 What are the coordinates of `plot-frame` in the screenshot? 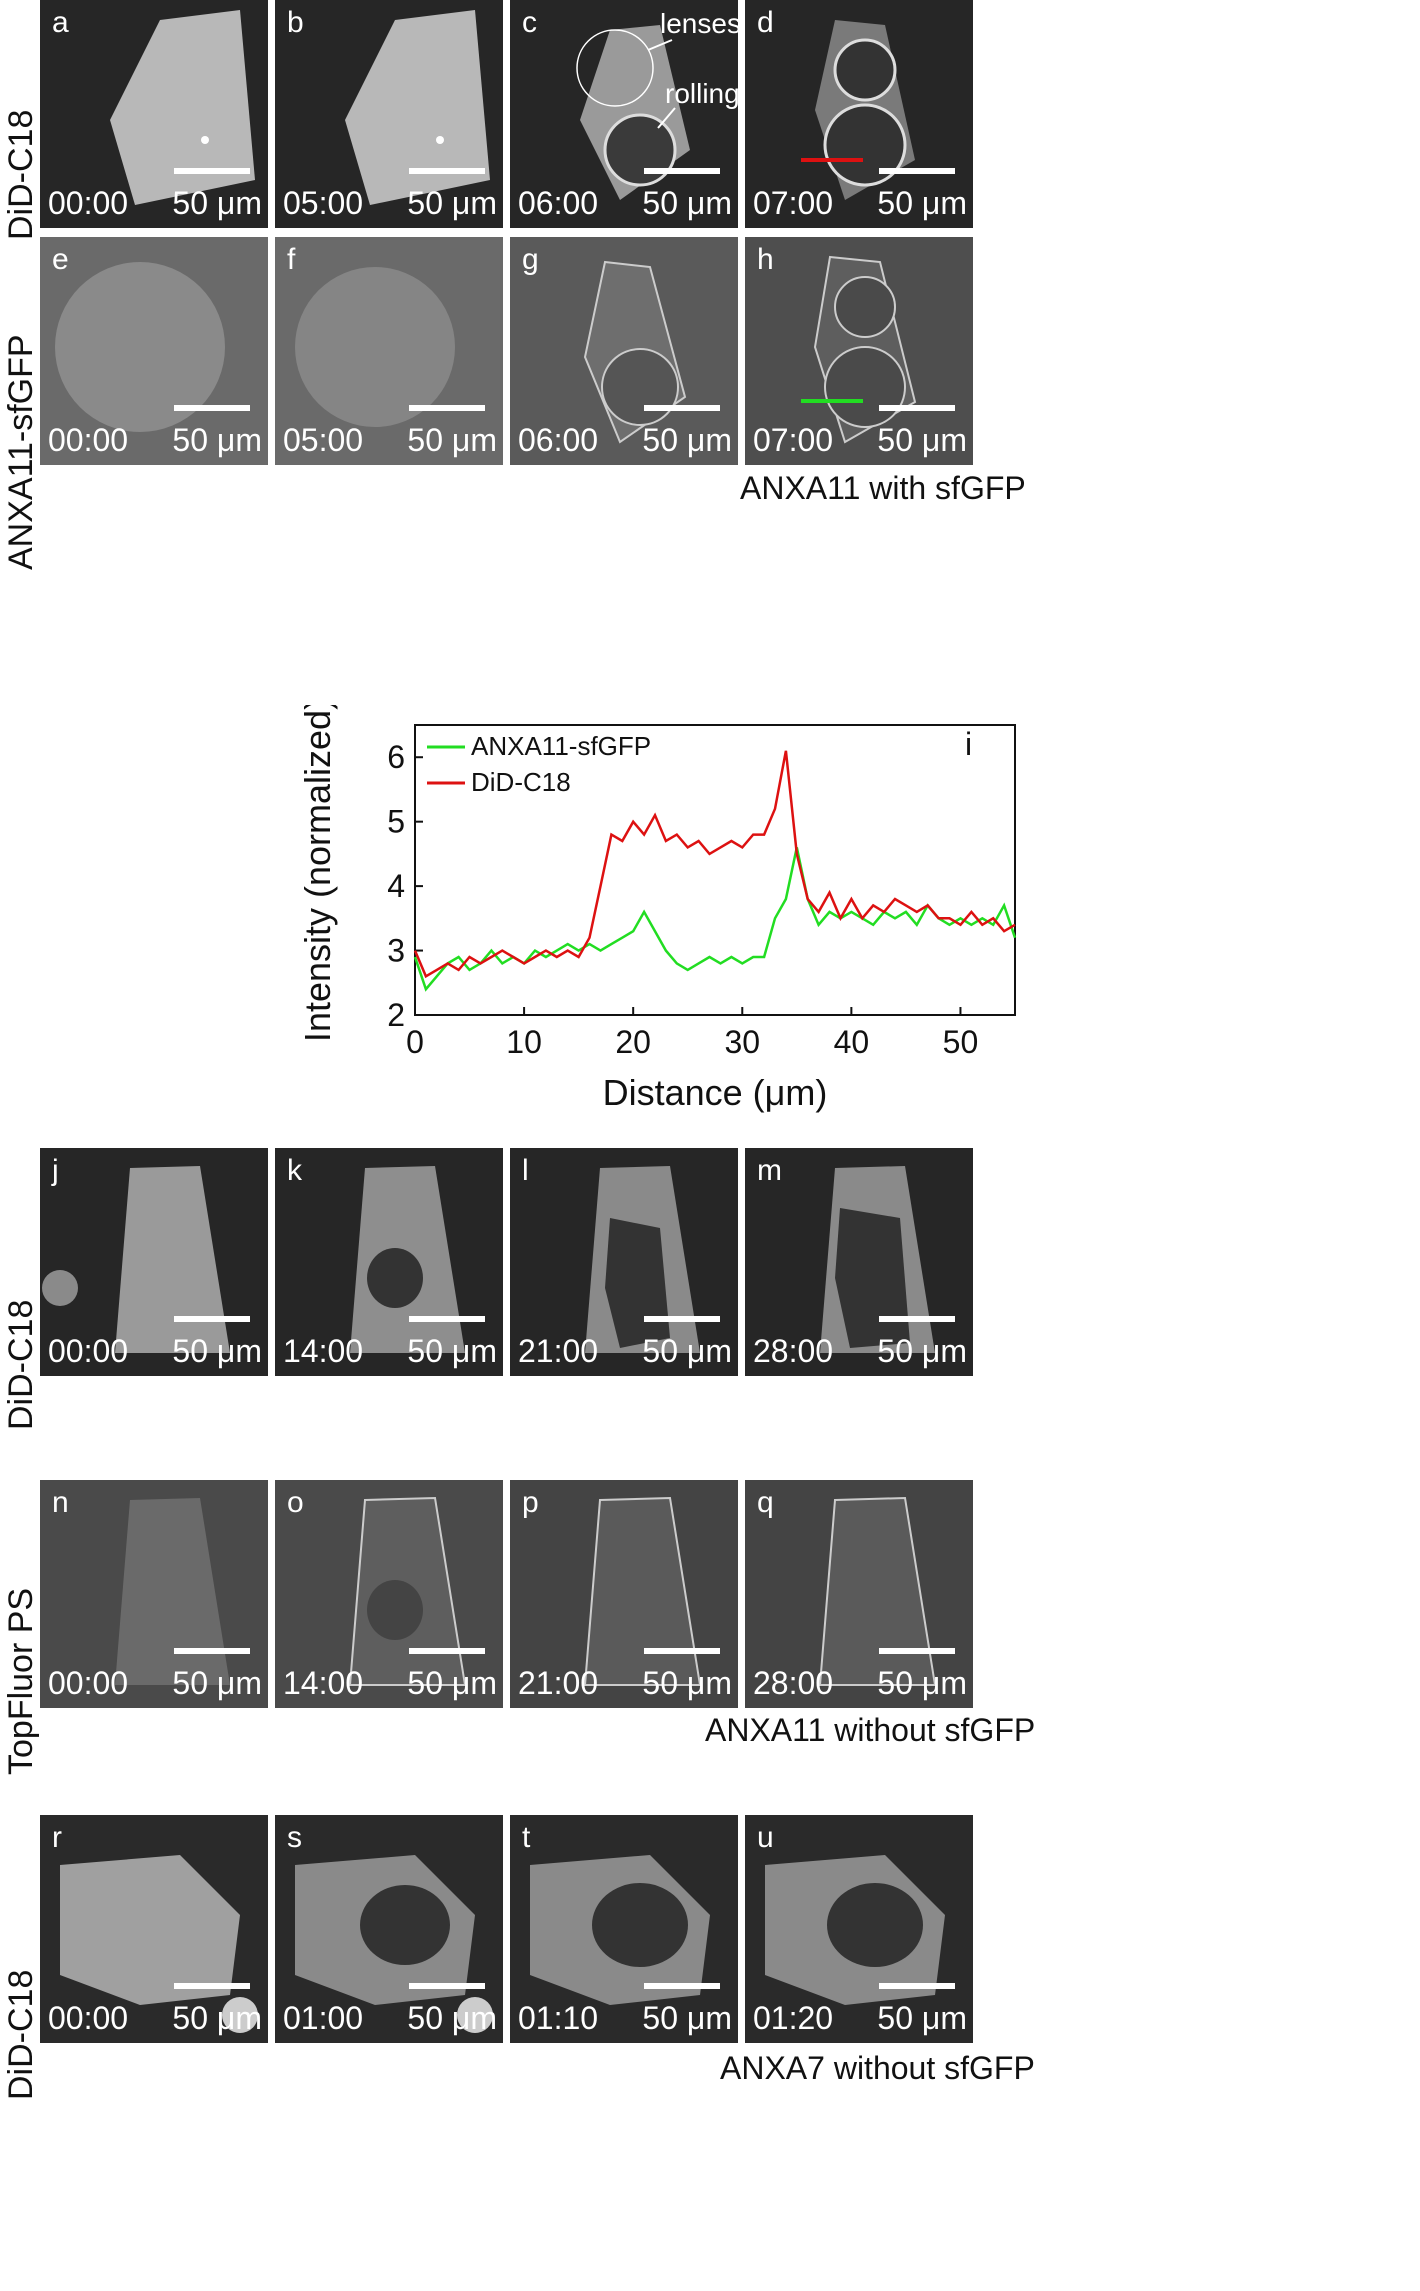 It's located at (715, 870).